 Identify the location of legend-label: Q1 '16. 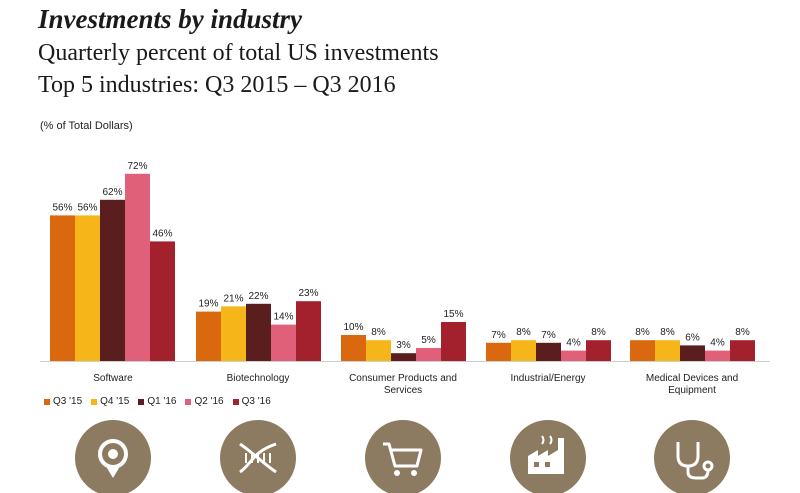
(162, 401).